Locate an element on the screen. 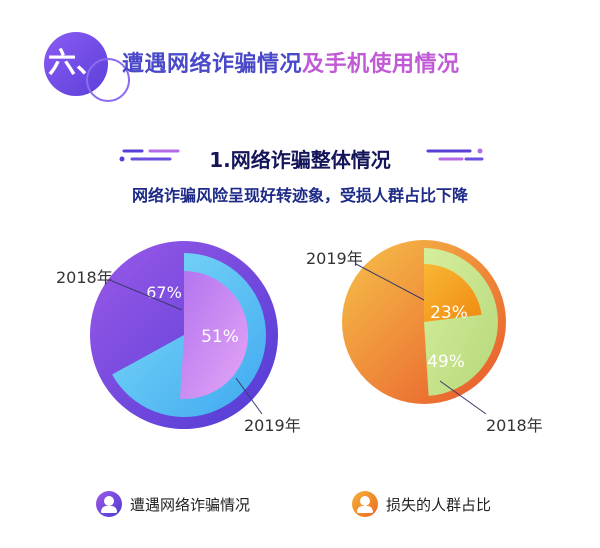  section-title-part1: 遭遇网络诈骗情况 is located at coordinates (212, 64).